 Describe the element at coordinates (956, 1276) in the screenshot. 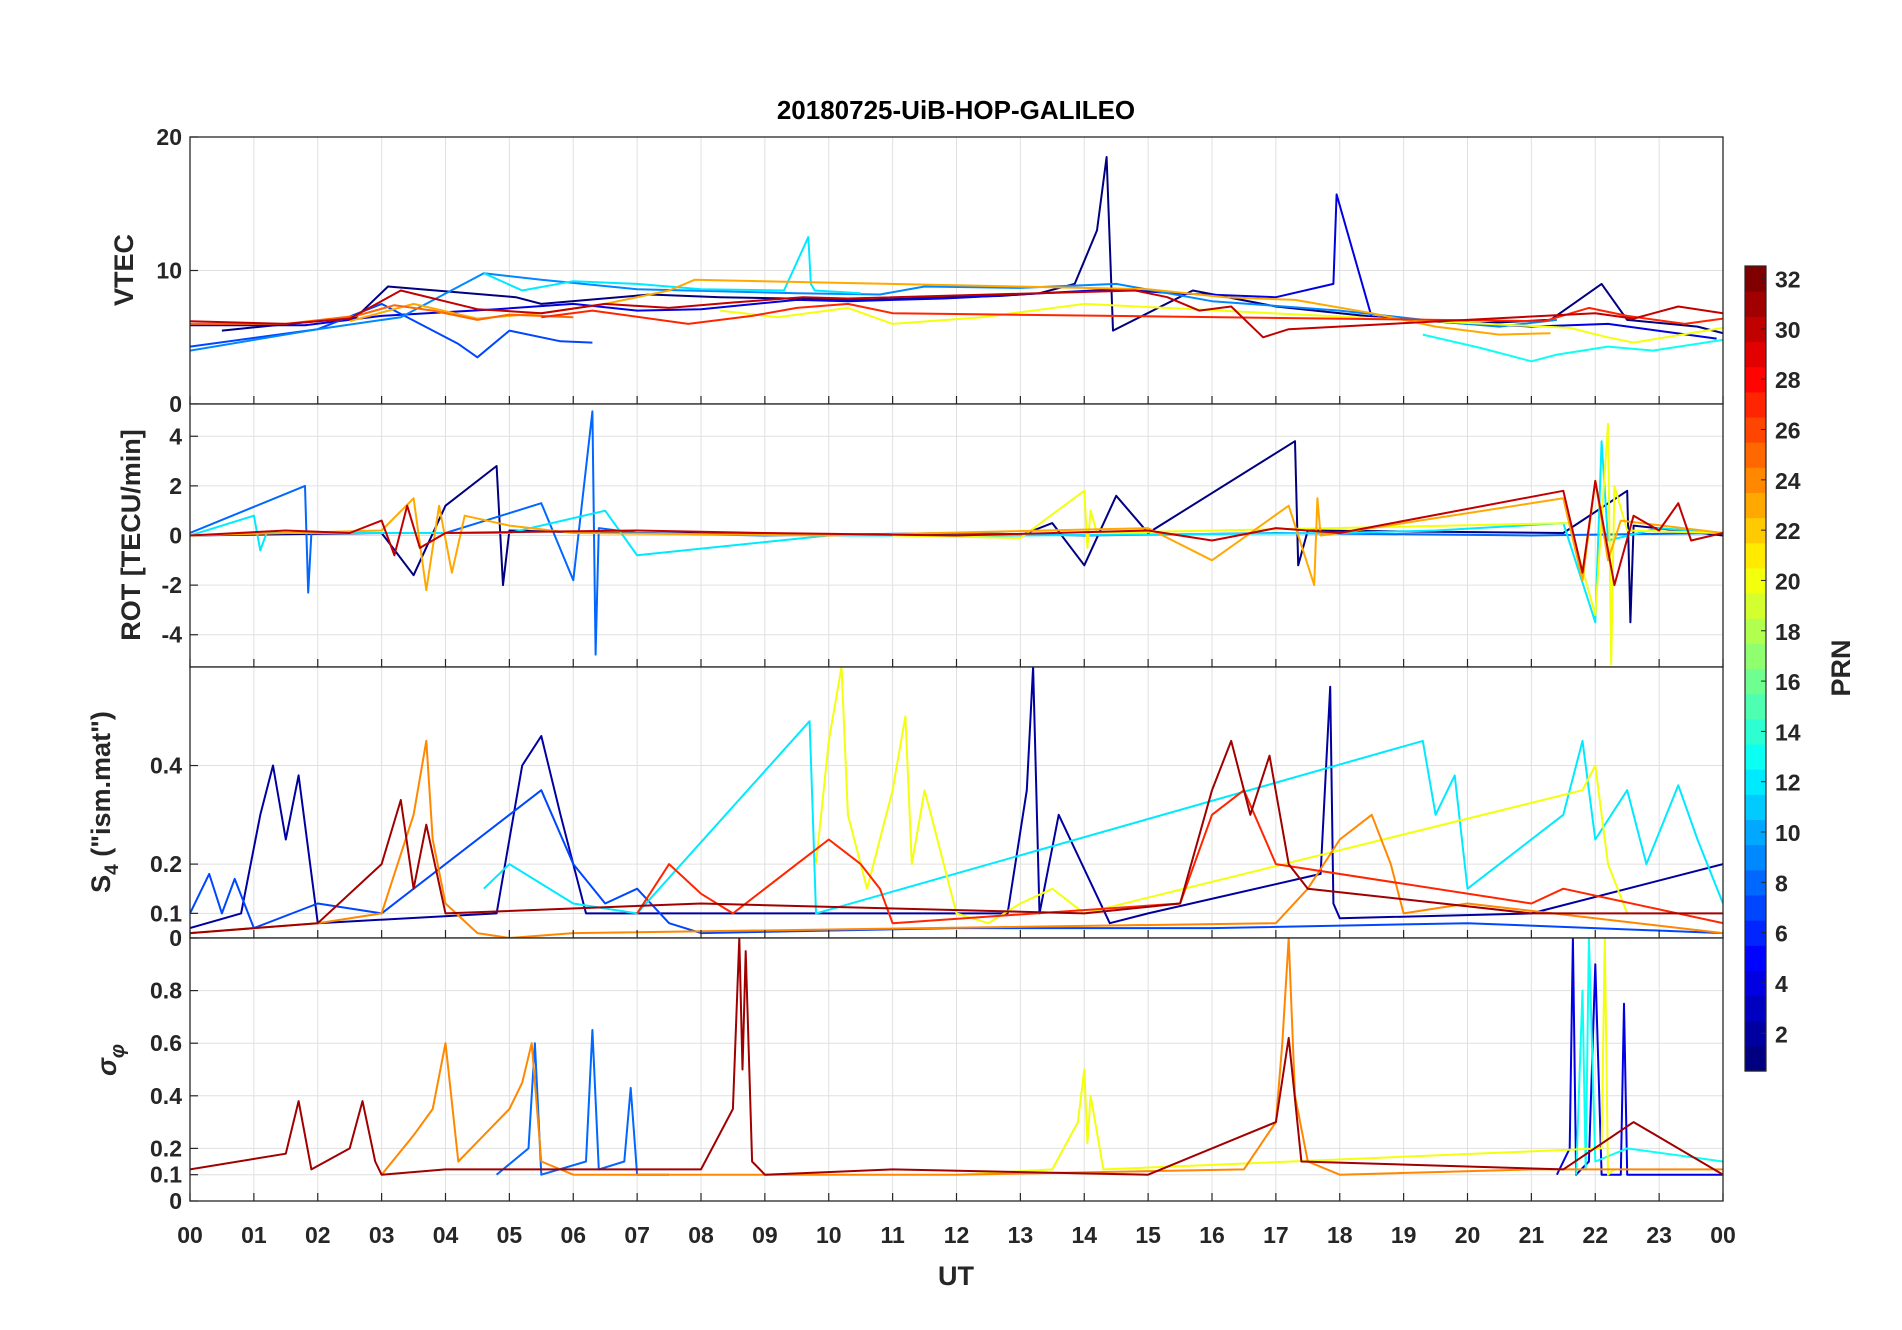

I see `x-axis-label: UT` at that location.